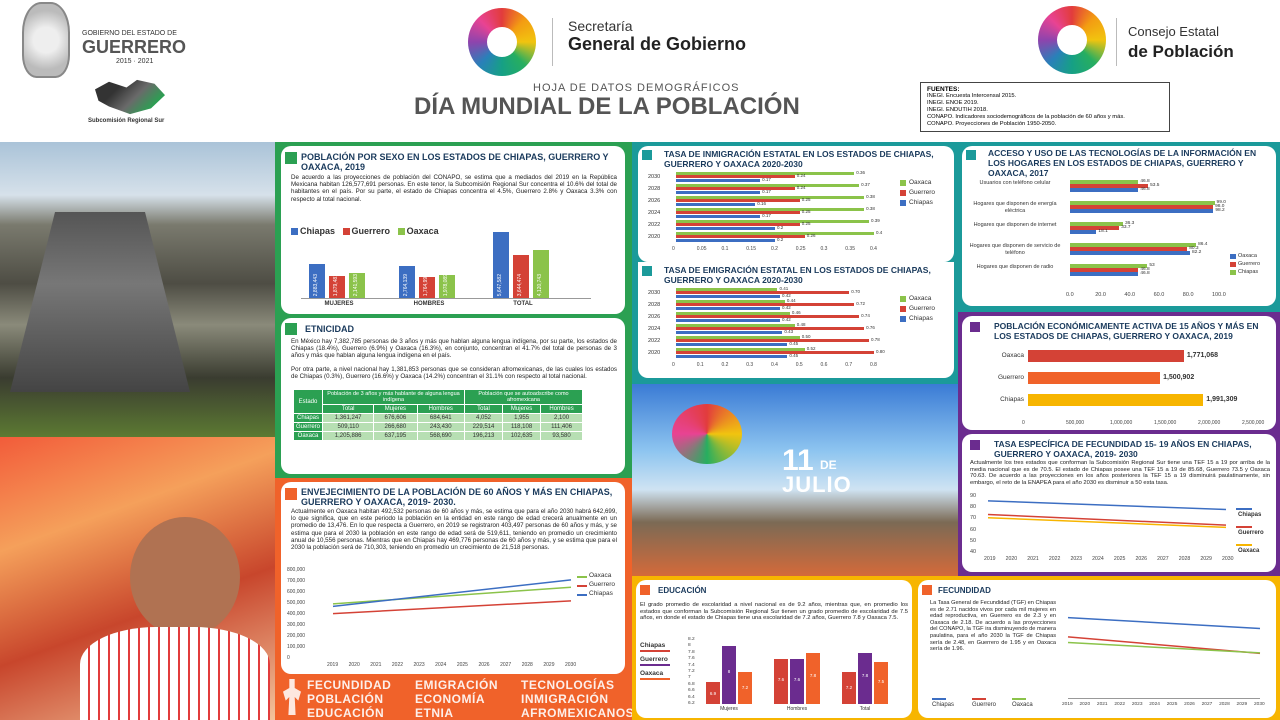 This screenshot has width=1280, height=720. Describe the element at coordinates (357, 285) in the screenshot. I see `bar: 2,141,593` at that location.